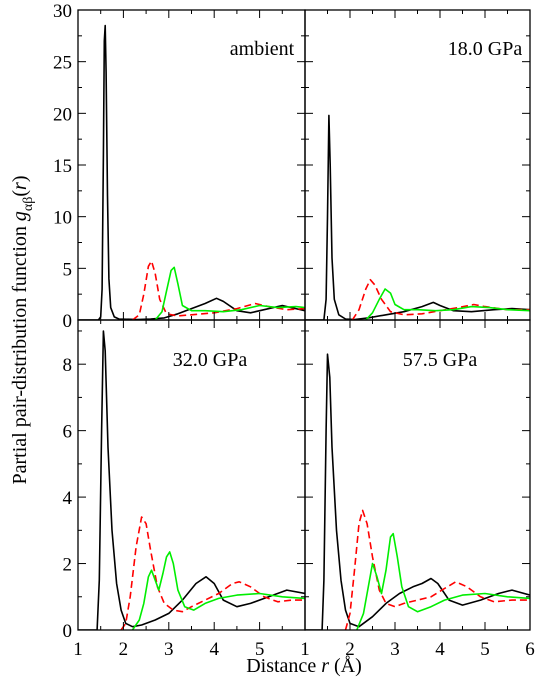 The image size is (536, 689). Describe the element at coordinates (68, 269) in the screenshot. I see `y-tick-label: 5` at that location.